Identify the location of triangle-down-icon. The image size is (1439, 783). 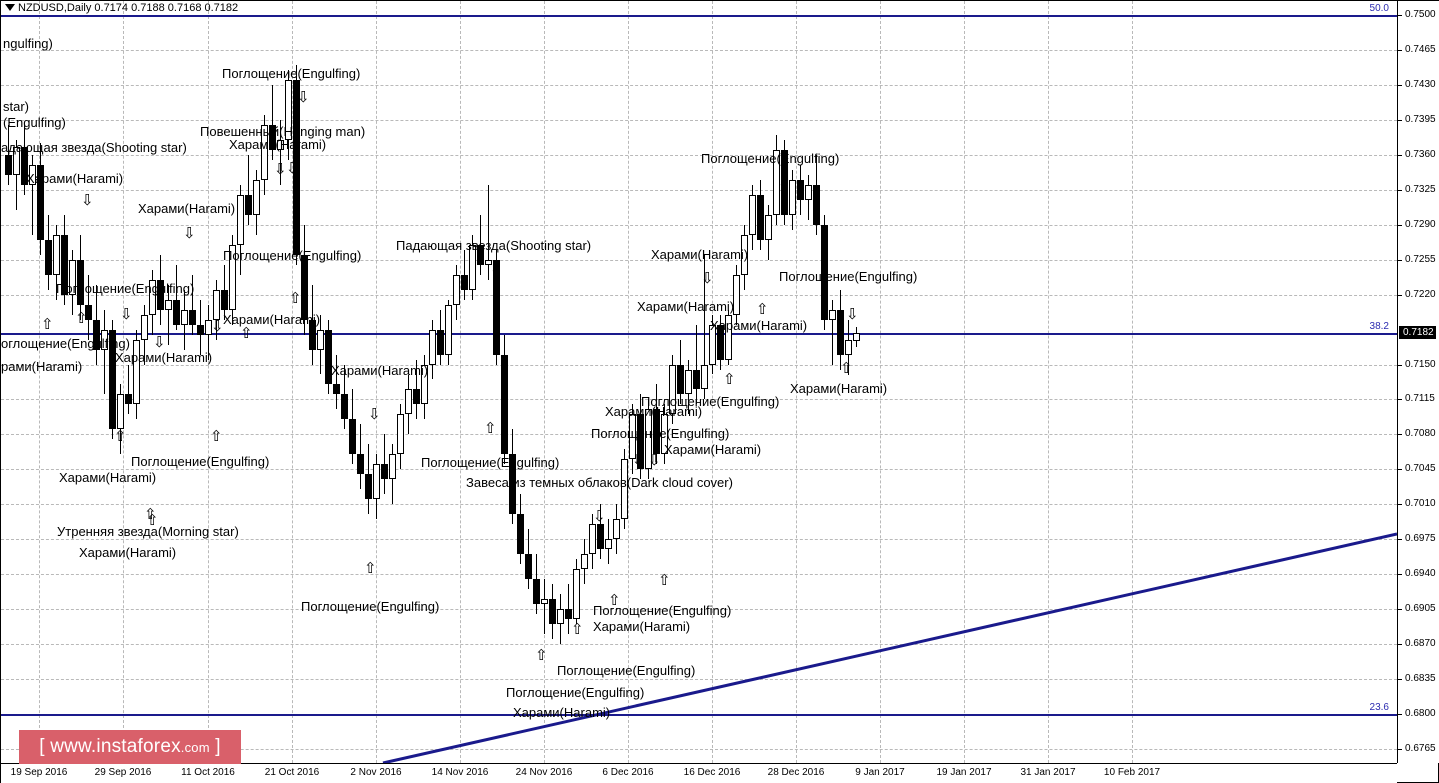
(10, 8).